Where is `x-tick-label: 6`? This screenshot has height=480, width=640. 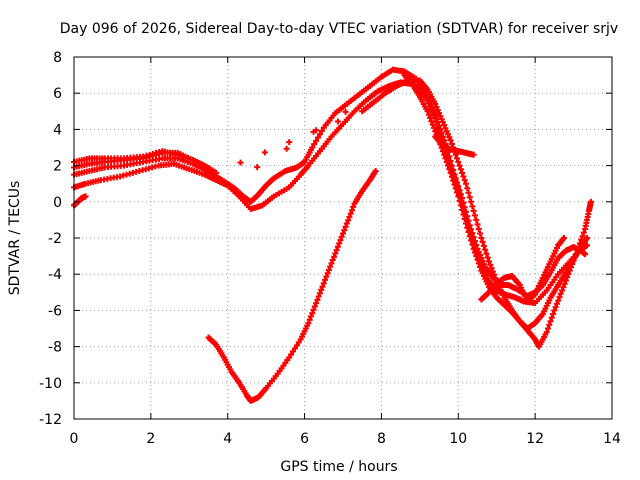
x-tick-label: 6 is located at coordinates (304, 439).